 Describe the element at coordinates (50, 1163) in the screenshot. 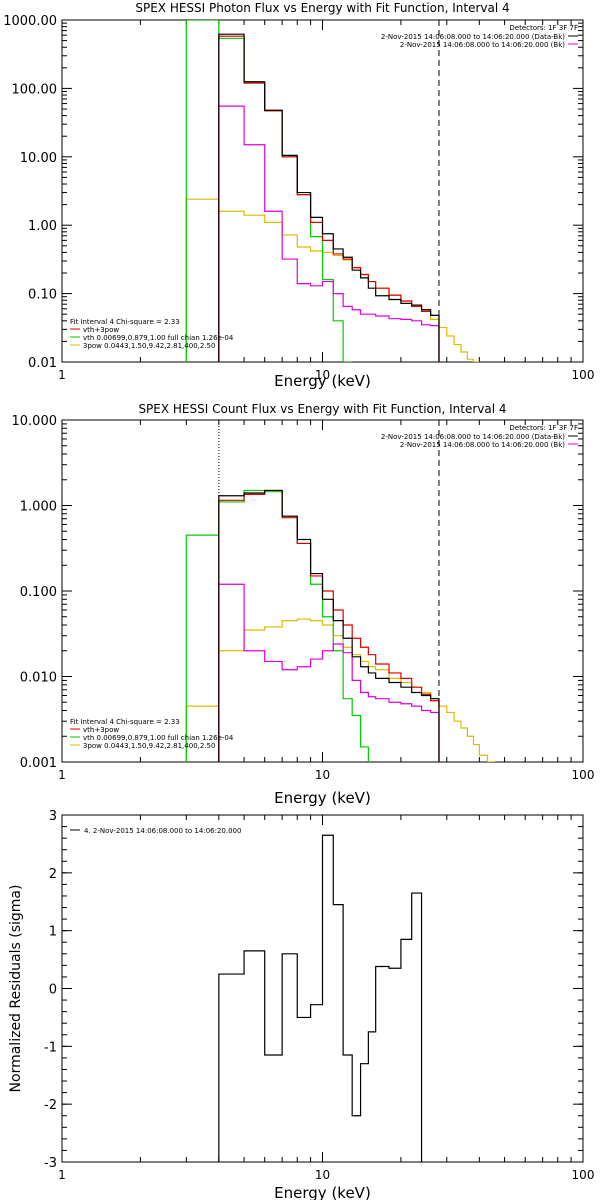

I see `y-tick-label: -3` at that location.